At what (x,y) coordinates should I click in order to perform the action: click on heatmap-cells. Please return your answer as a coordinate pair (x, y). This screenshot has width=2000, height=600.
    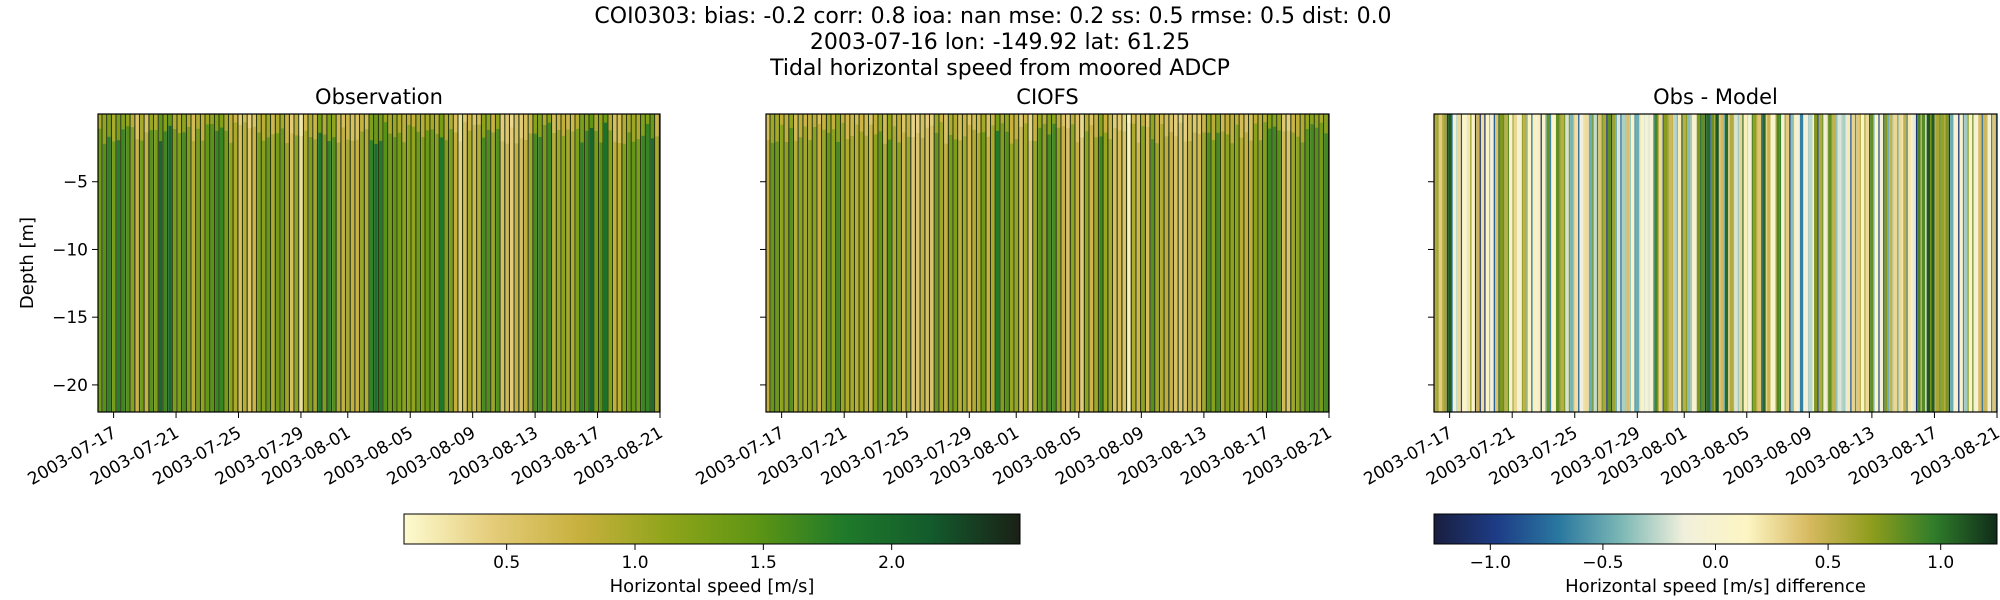
    Looking at the image, I should click on (1715, 263).